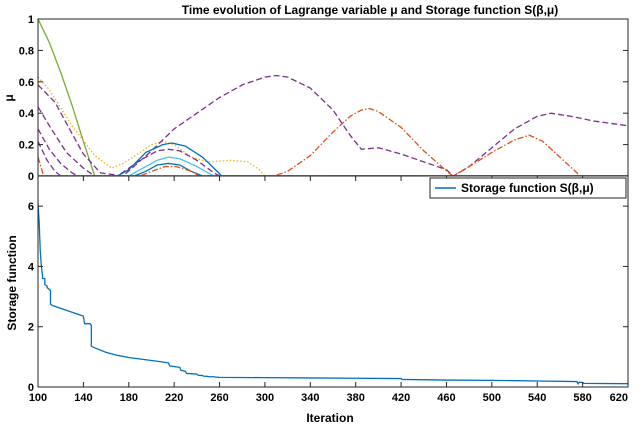 This screenshot has height=428, width=641. I want to click on bottom-y-tick-label: 6, so click(31, 207).